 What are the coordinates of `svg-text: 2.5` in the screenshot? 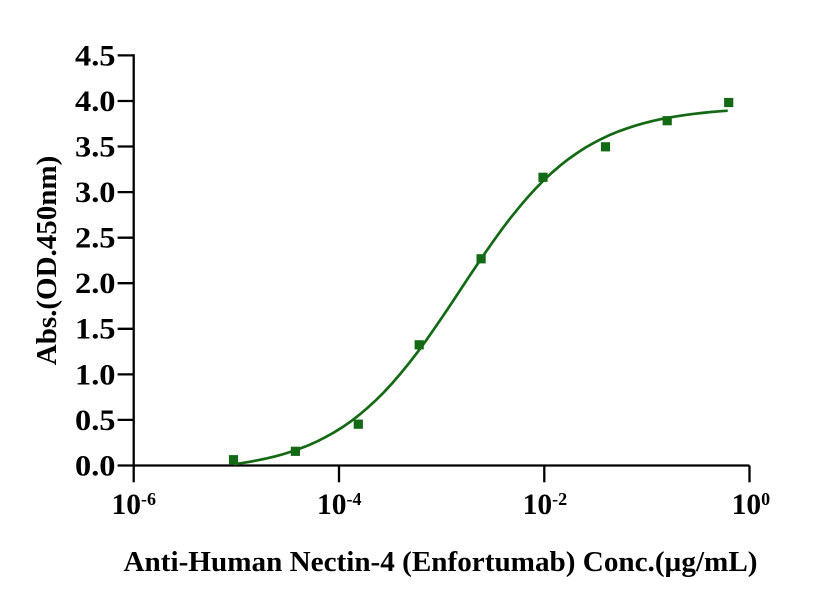 It's located at (95, 239).